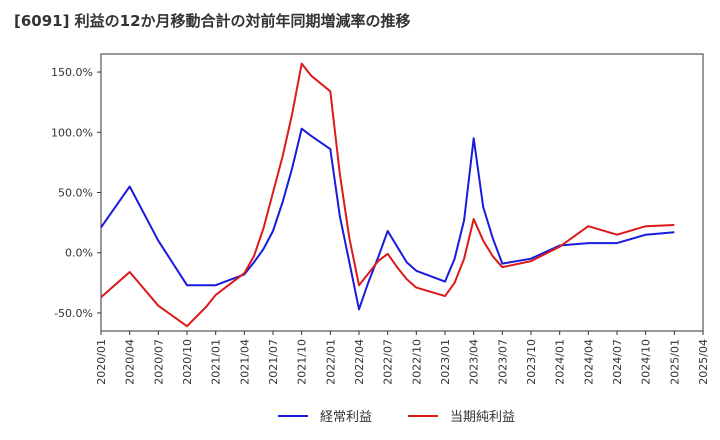 The image size is (720, 440). I want to click on x-tick-label: 2023/07, so click(502, 362).